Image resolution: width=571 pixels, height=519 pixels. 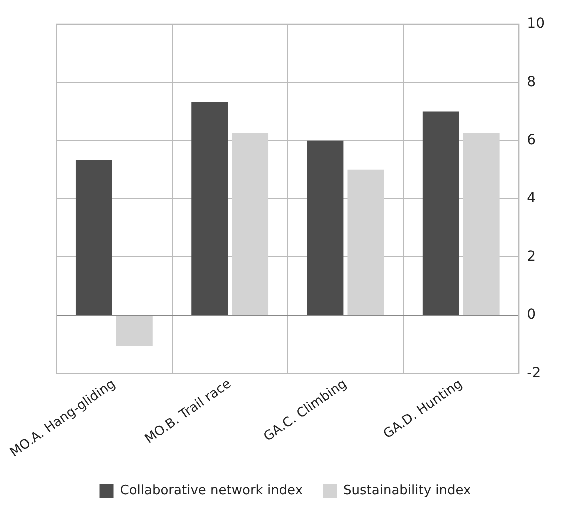 What do you see at coordinates (531, 315) in the screenshot?
I see `y-tick-label: 0` at bounding box center [531, 315].